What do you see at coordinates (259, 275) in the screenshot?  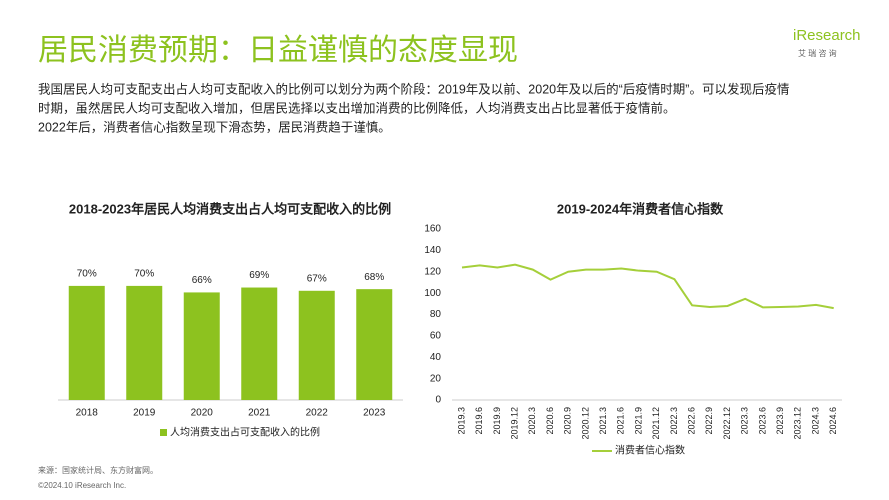 I see `data-label: 69%` at bounding box center [259, 275].